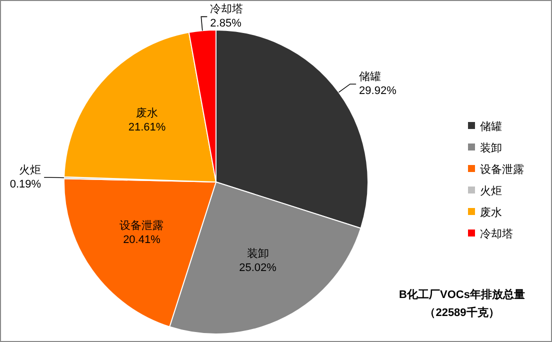  What do you see at coordinates (26, 184) in the screenshot?
I see `data-label: 0.19%` at bounding box center [26, 184].